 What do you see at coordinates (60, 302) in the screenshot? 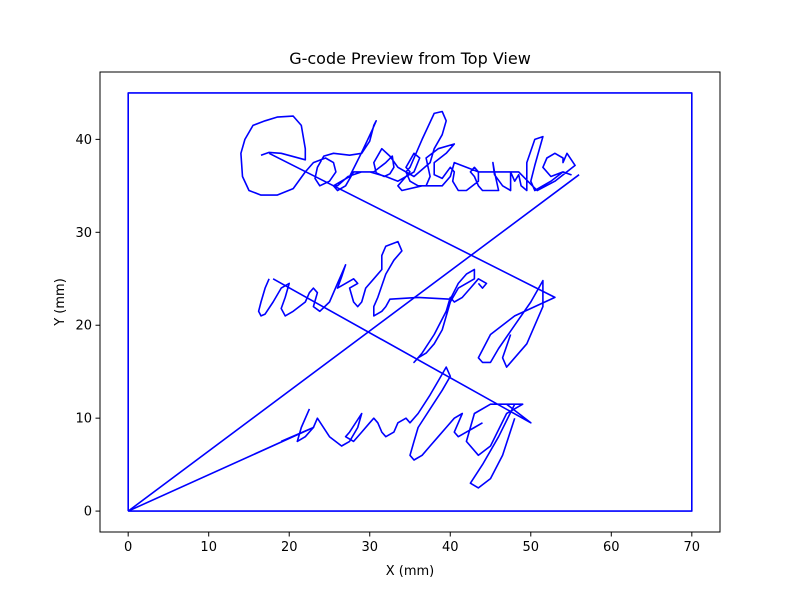
I see `y-axis-label: Y (mm)` at bounding box center [60, 302].